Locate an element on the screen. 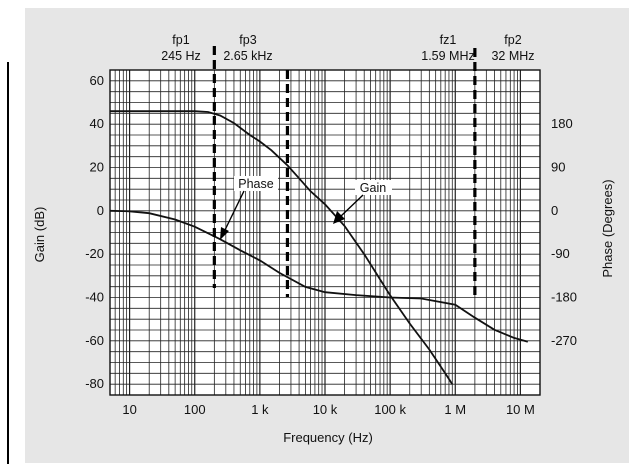 The height and width of the screenshot is (475, 637). x-tick-label: 10 k is located at coordinates (325, 409).